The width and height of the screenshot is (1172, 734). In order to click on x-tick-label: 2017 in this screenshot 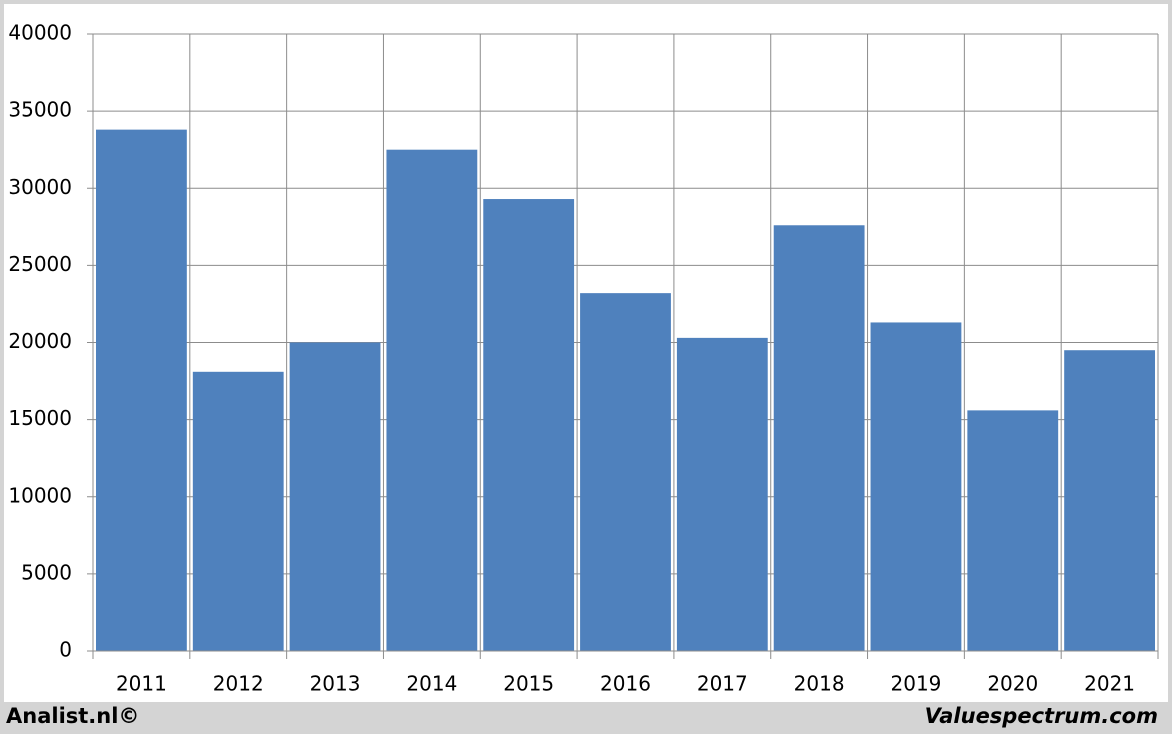, I will do `click(722, 684)`.